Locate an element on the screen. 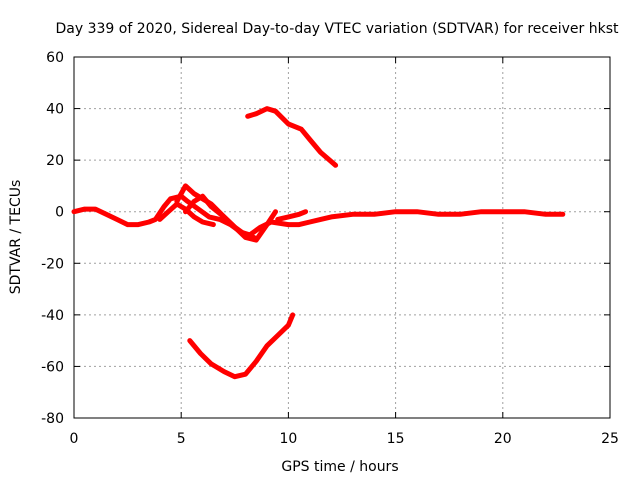 This screenshot has width=640, height=480. y-tick-label: 20 is located at coordinates (55, 161).